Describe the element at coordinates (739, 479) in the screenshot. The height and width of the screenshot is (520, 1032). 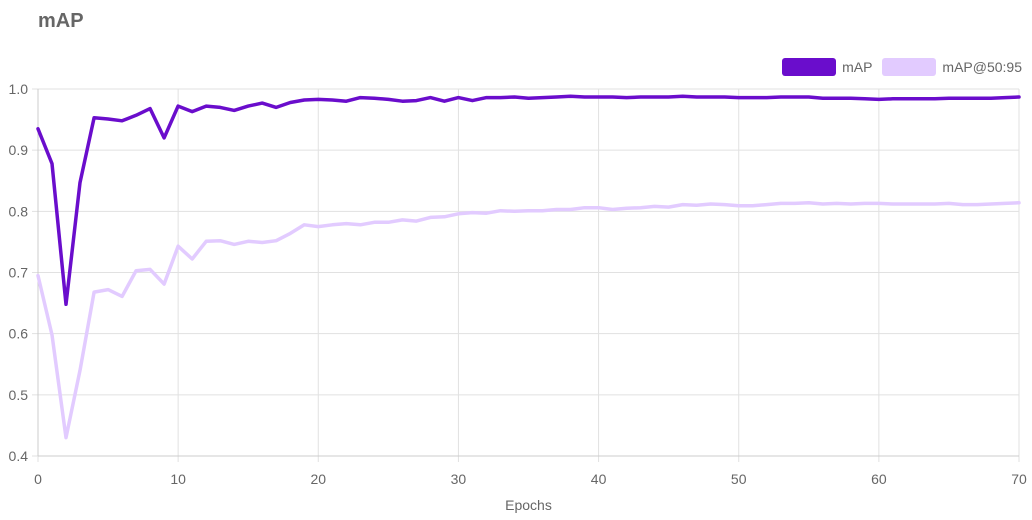
I see `x-tick-label: 50` at that location.